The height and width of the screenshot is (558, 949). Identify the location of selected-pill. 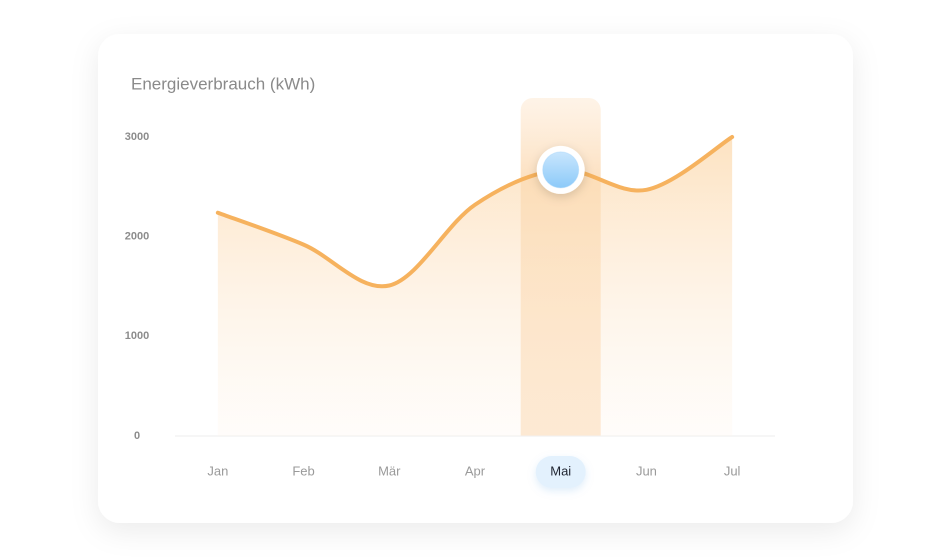
(560, 472).